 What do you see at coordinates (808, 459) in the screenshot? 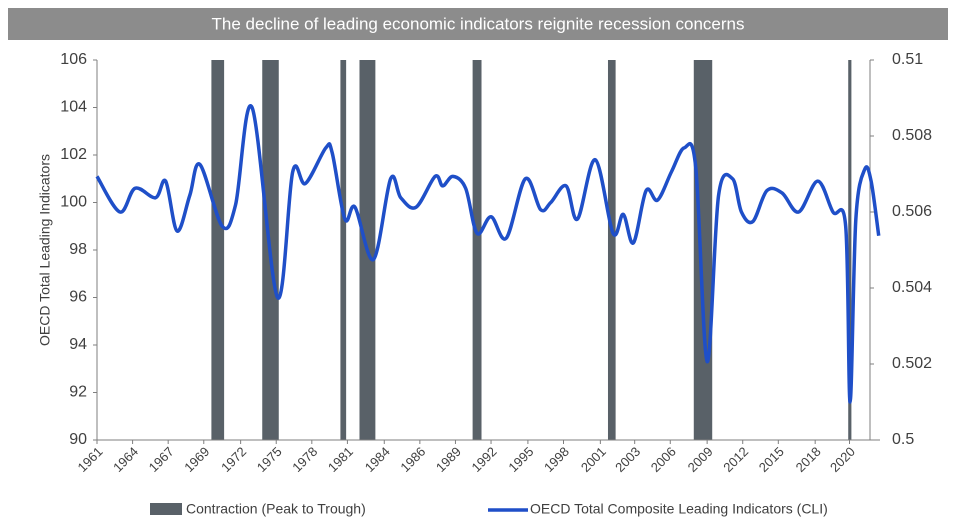
I see `x-tick-label: 2018` at bounding box center [808, 459].